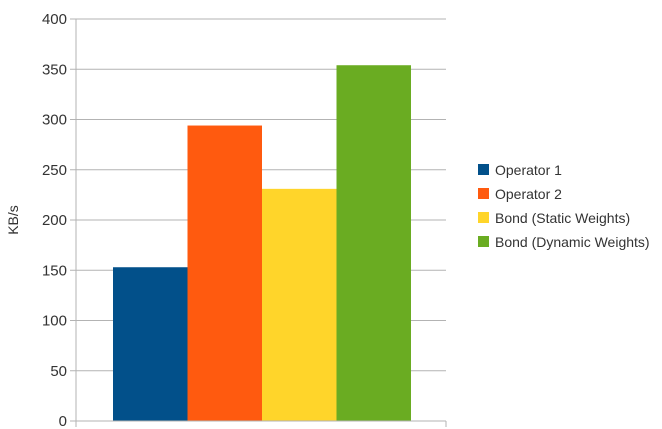 The width and height of the screenshot is (662, 429). Describe the element at coordinates (528, 194) in the screenshot. I see `legend-label: Operator 2` at that location.